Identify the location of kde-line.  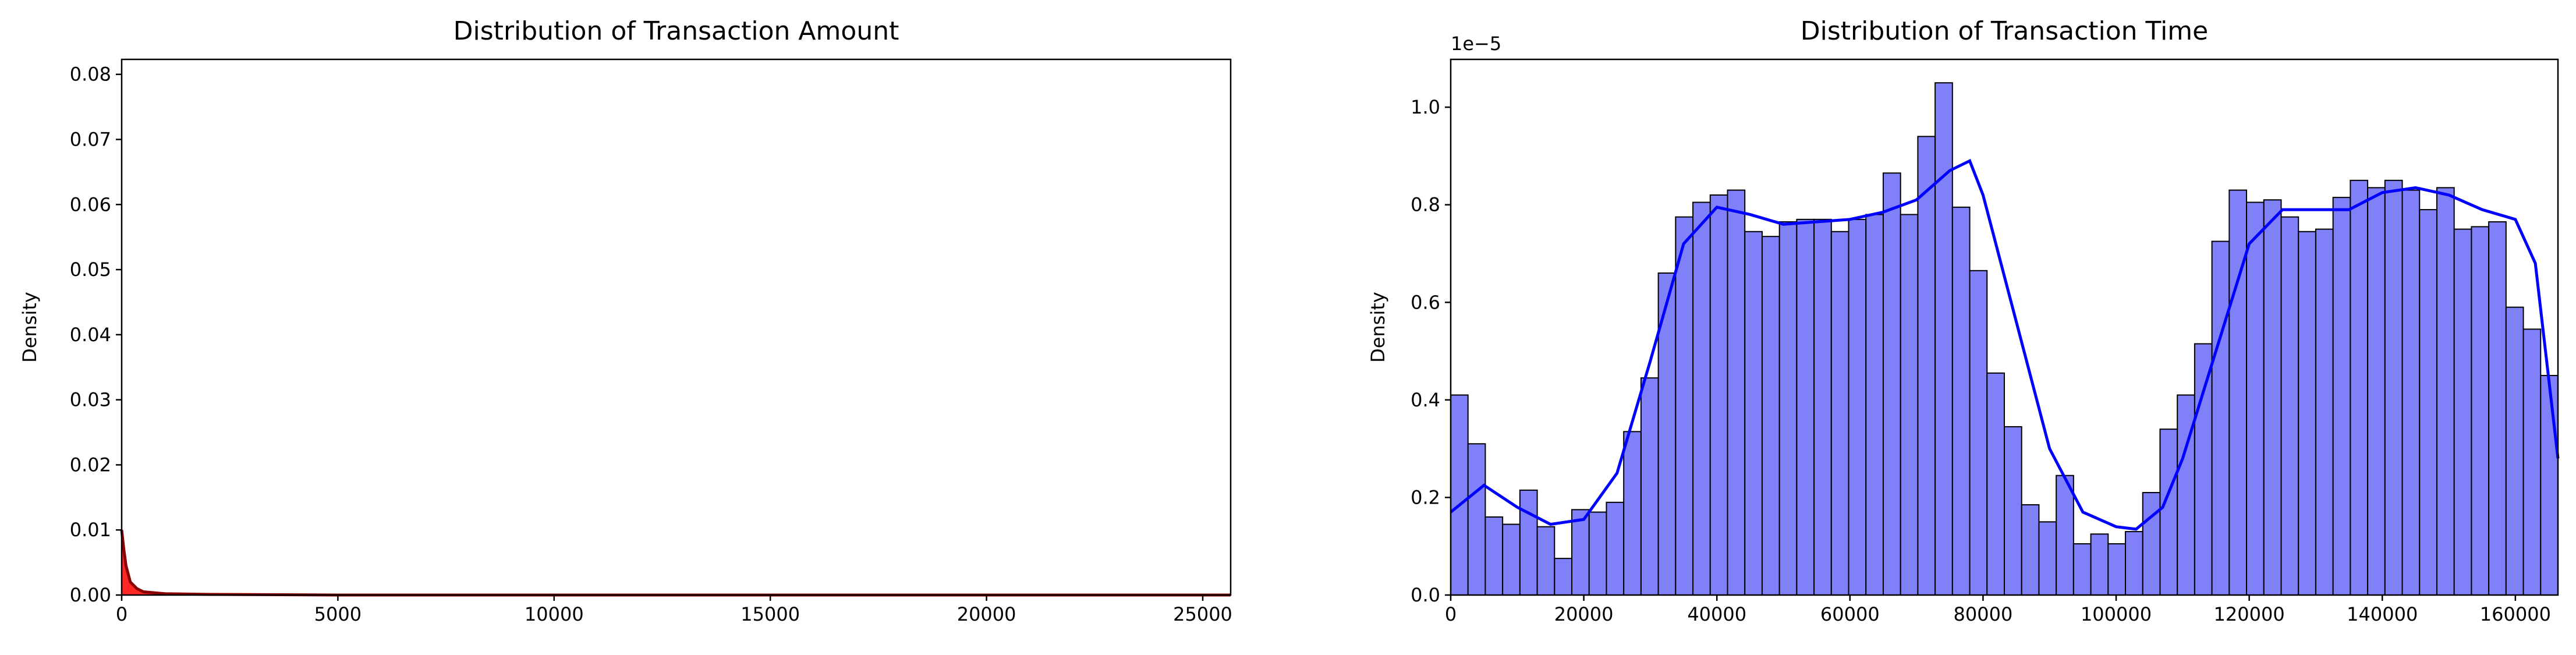
(675, 563).